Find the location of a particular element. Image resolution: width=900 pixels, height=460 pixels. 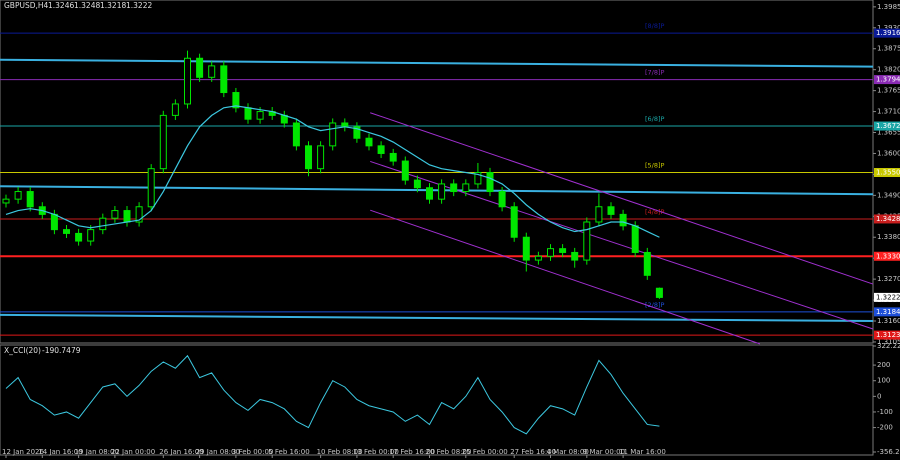

level-price-label: 1.3794 is located at coordinates (888, 80).